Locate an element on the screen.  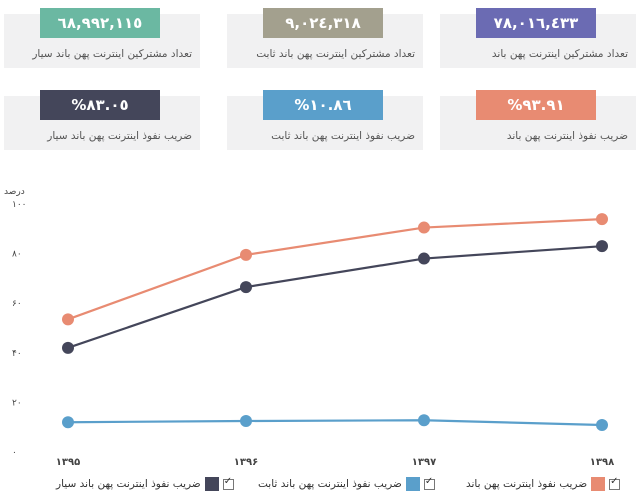
card-total-penetration: %٩٣.٩١ ضریب نفوذ اینترنت پهن باند is located at coordinates (538, 120).